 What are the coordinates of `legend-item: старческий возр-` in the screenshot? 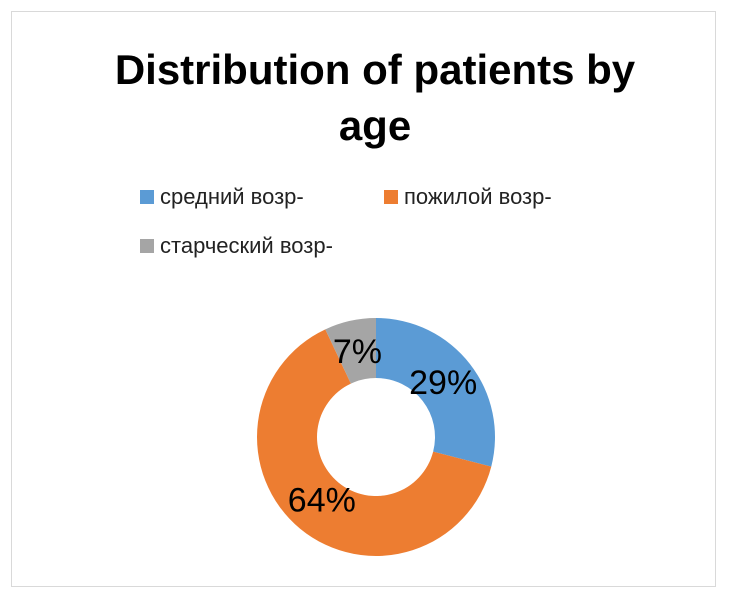 It's located at (236, 246).